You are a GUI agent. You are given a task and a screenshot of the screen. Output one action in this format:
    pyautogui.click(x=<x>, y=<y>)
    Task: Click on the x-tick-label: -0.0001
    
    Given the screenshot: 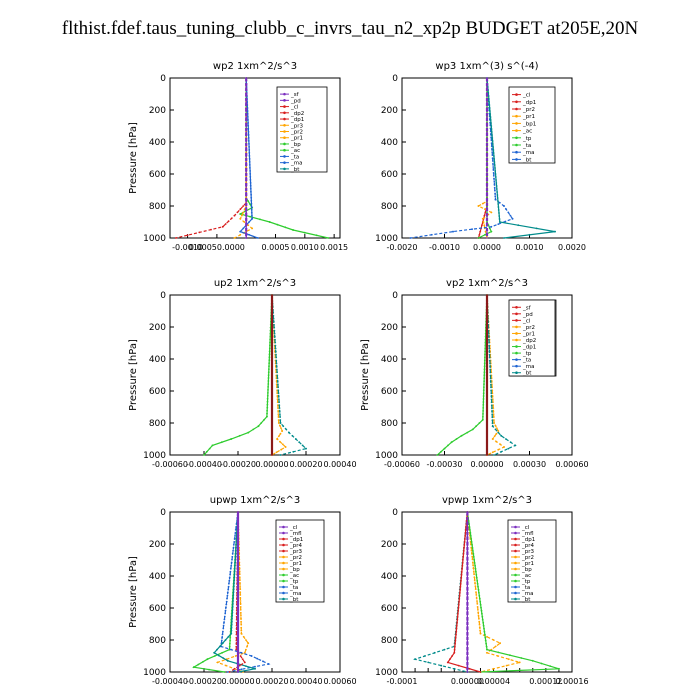 What is the action you would take?
    pyautogui.click(x=402, y=681)
    